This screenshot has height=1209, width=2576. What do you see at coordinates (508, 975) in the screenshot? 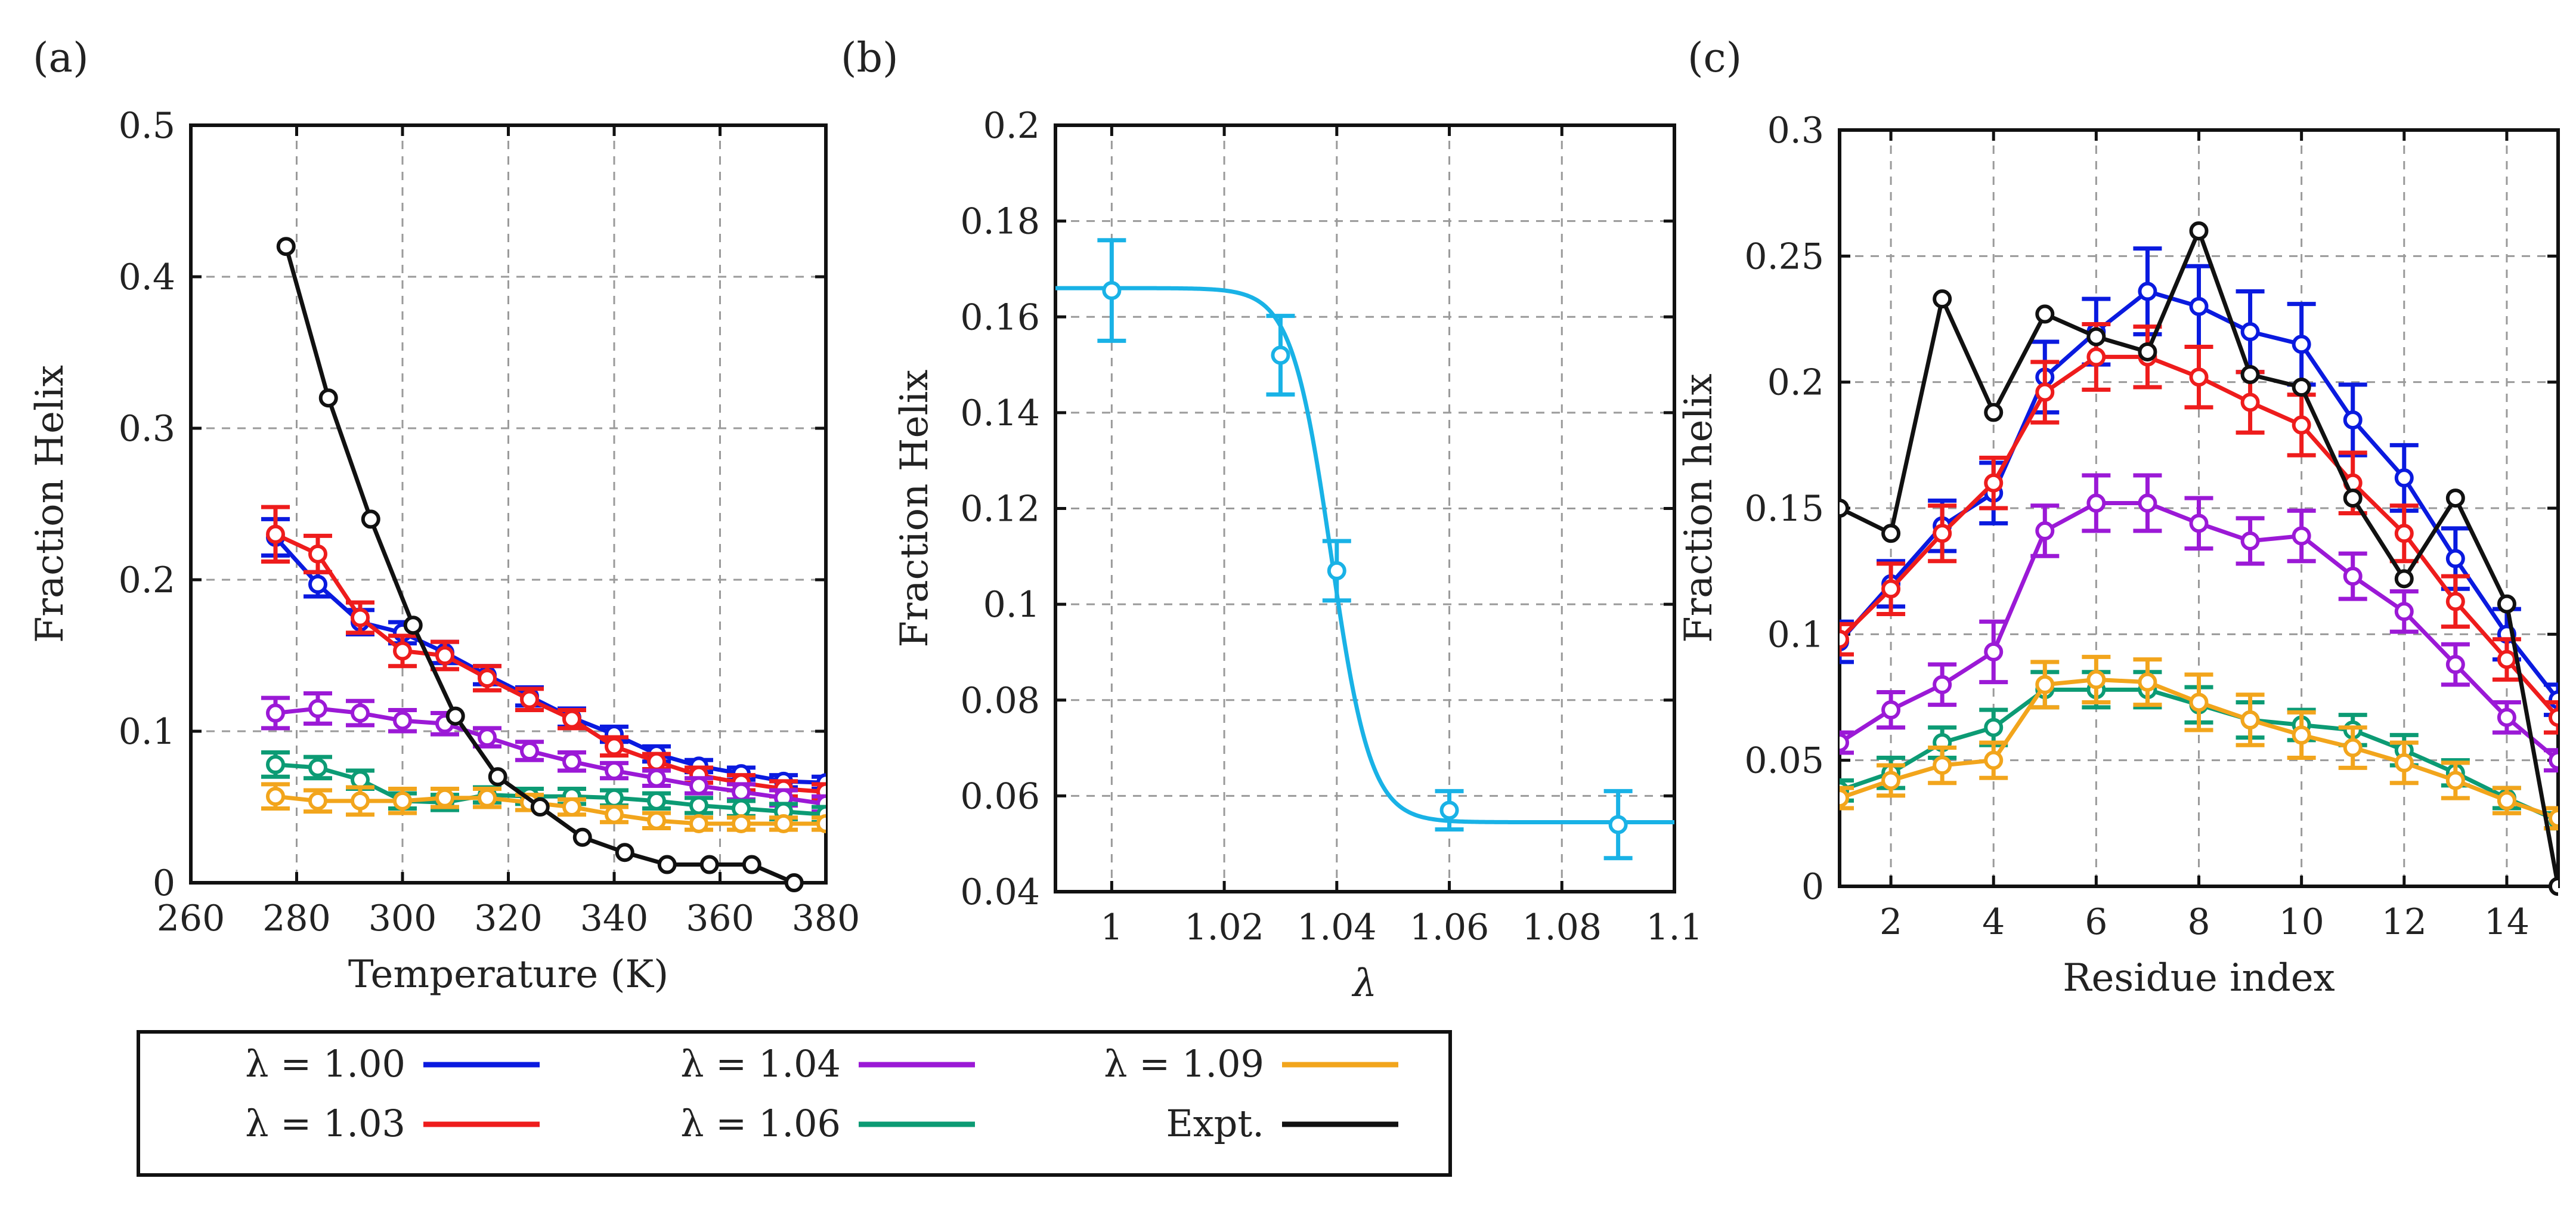
I see `x-axis-label: Temperature (K)` at bounding box center [508, 975].